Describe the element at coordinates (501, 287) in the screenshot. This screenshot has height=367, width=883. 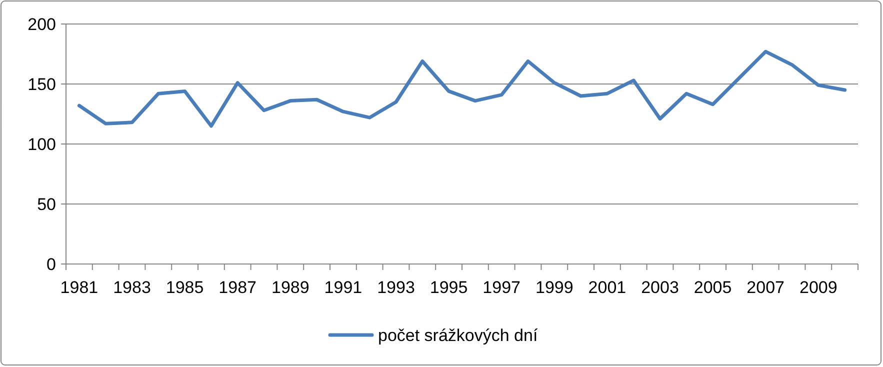
I see `x-tick-label: 1997` at that location.